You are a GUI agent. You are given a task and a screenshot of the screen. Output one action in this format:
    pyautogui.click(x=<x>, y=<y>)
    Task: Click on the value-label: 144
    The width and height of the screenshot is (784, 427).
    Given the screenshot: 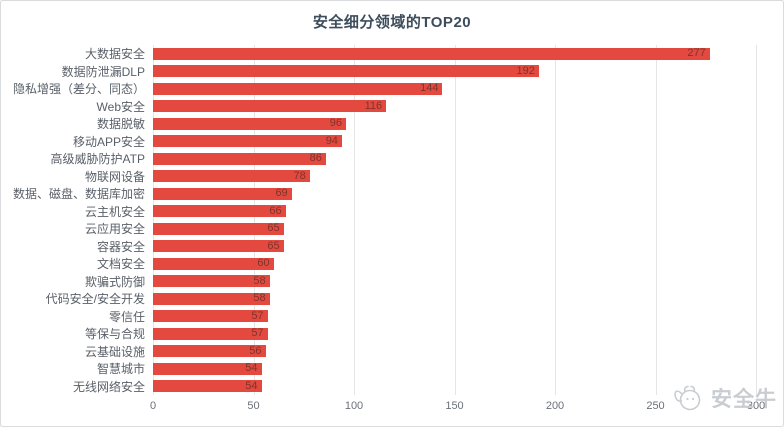 What is the action you would take?
    pyautogui.click(x=429, y=88)
    